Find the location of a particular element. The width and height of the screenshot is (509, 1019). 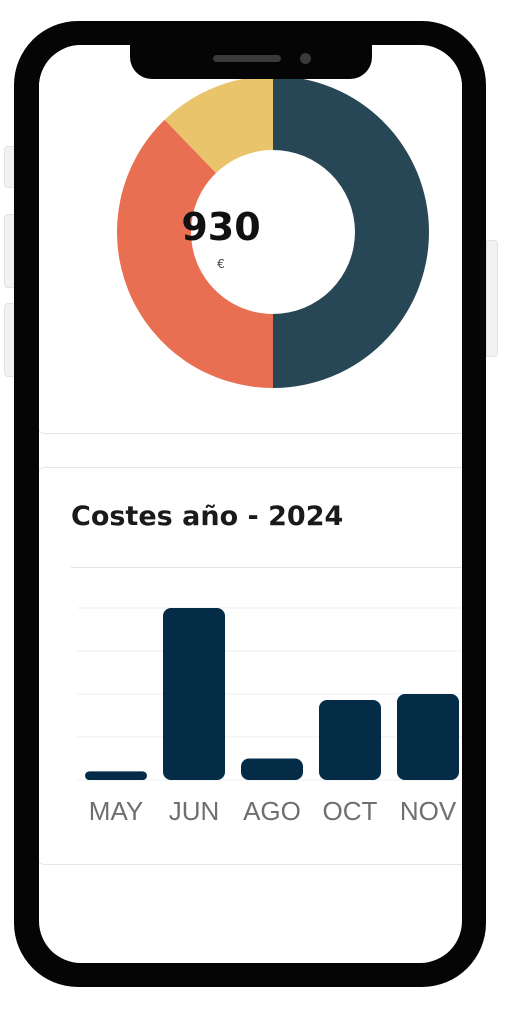

bar-oct is located at coordinates (350, 740).